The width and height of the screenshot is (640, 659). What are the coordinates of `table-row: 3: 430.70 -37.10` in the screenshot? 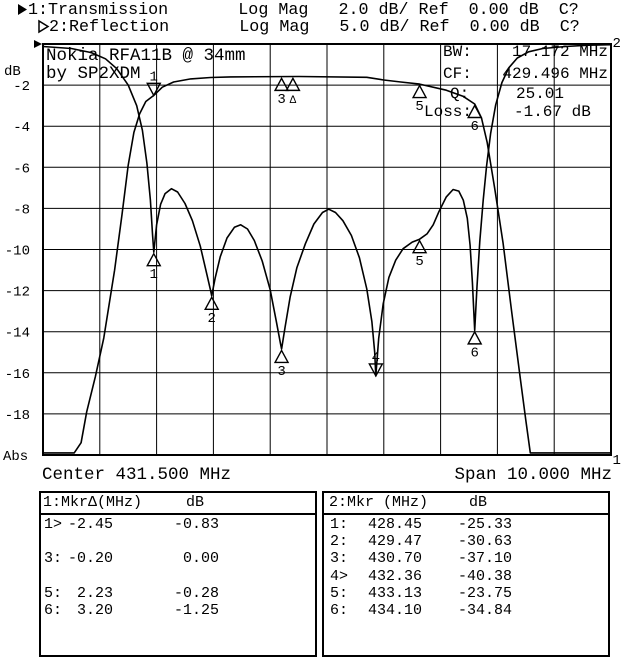 It's located at (466, 558).